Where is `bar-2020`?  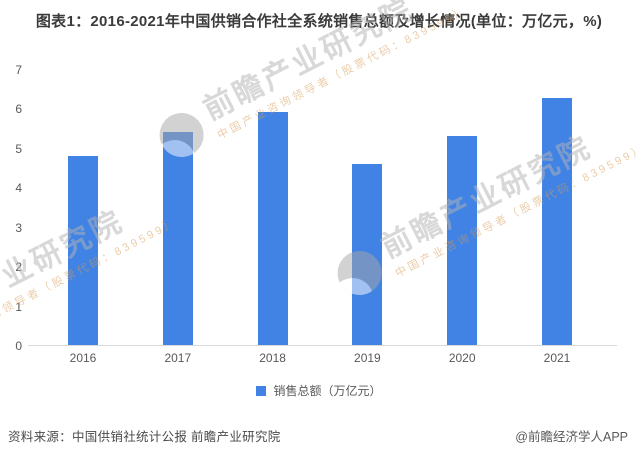 bar-2020 is located at coordinates (462, 240).